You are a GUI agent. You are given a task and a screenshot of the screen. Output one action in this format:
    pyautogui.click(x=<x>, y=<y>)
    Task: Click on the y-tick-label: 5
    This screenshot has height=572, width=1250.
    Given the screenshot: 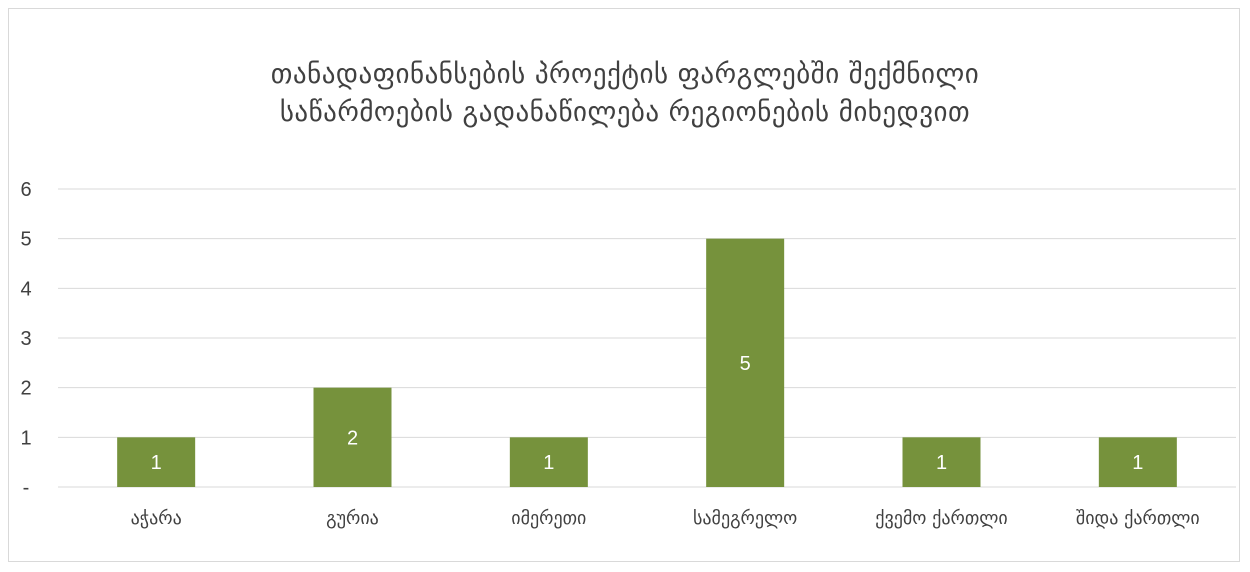 What is the action you would take?
    pyautogui.click(x=25, y=240)
    